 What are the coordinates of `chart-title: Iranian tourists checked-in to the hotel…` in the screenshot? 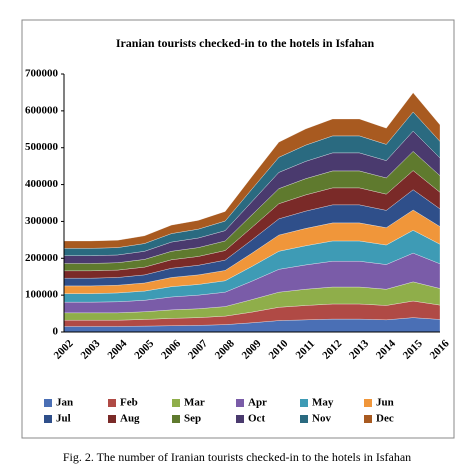 It's located at (245, 43).